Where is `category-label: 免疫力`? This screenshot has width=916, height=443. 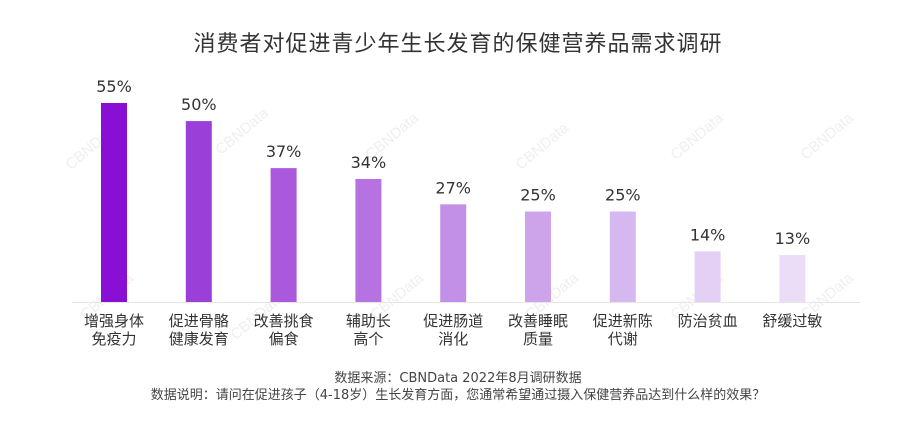
category-label: 免疫力 is located at coordinates (113, 339).